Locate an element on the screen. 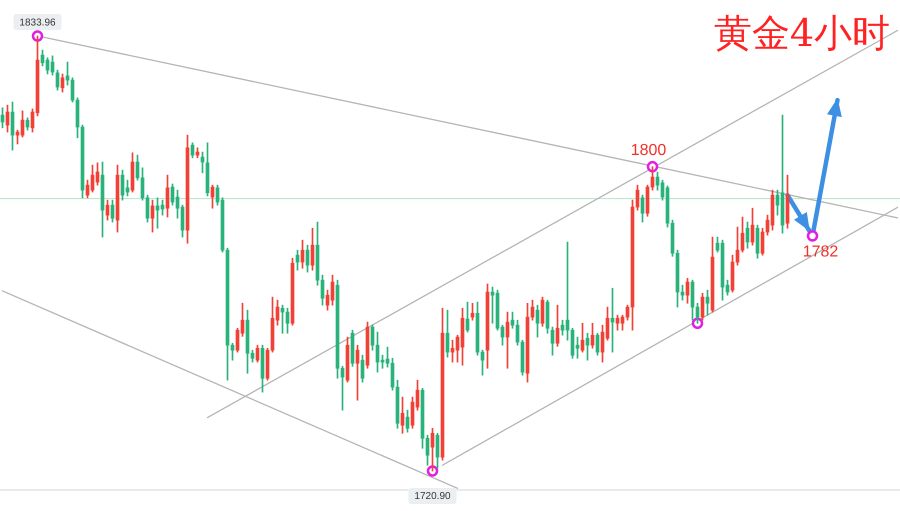 The height and width of the screenshot is (511, 900). data-label: 1800 is located at coordinates (648, 151).